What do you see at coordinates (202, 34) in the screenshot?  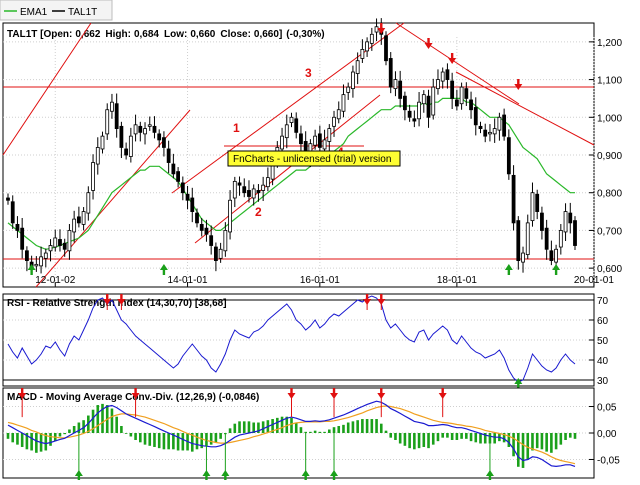 I see `low-value: 0,660` at bounding box center [202, 34].